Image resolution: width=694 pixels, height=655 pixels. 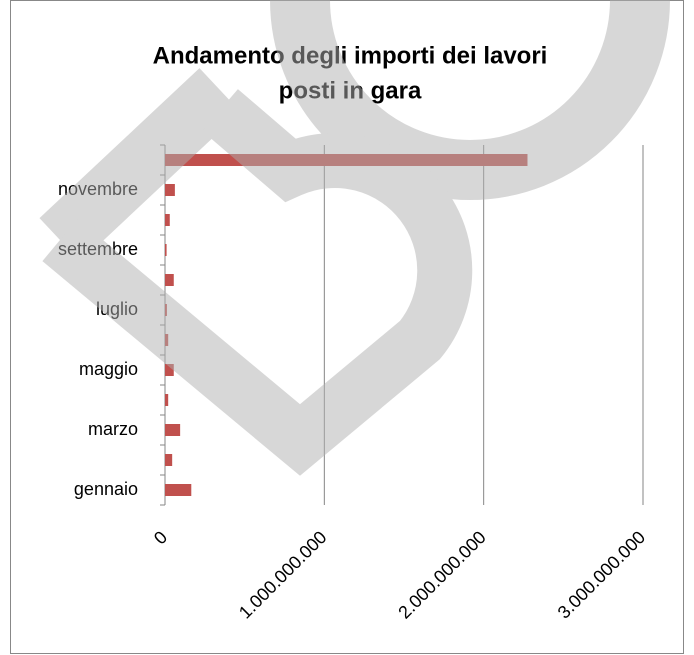 What do you see at coordinates (350, 55) in the screenshot?
I see `chart-title: Andamento degli importi dei lavori` at bounding box center [350, 55].